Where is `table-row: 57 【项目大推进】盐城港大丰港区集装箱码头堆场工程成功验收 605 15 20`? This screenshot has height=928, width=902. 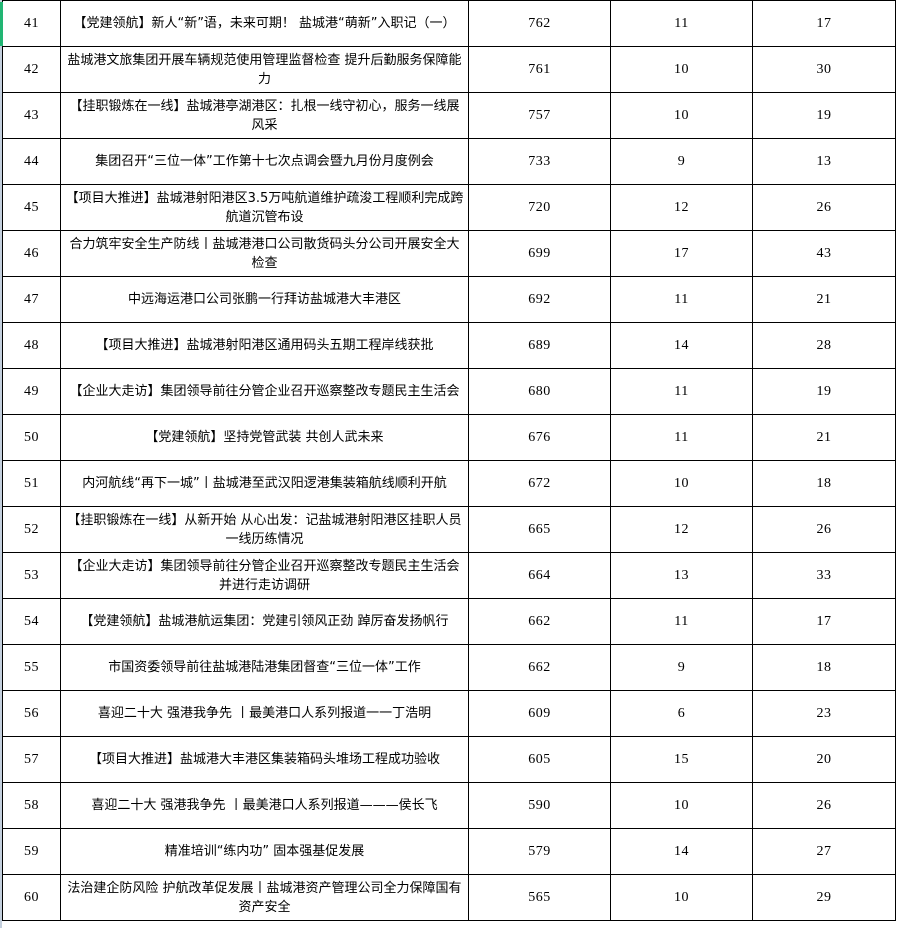
table-row: 57 【项目大推进】盐城港大丰港区集装箱码头堆场工程成功验收 605 15 20 is located at coordinates (449, 759).